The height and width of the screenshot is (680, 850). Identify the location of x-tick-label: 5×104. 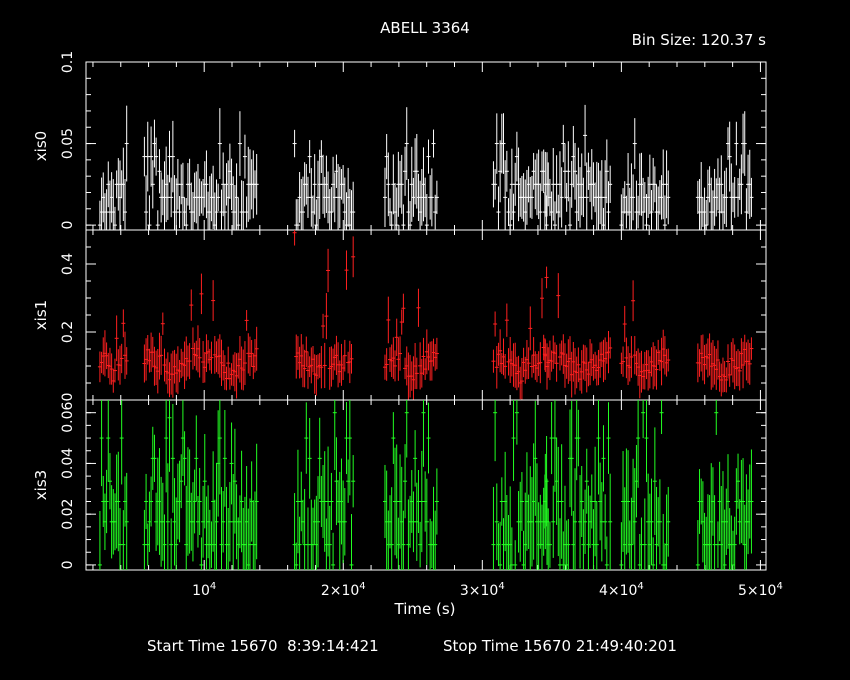
(760, 590).